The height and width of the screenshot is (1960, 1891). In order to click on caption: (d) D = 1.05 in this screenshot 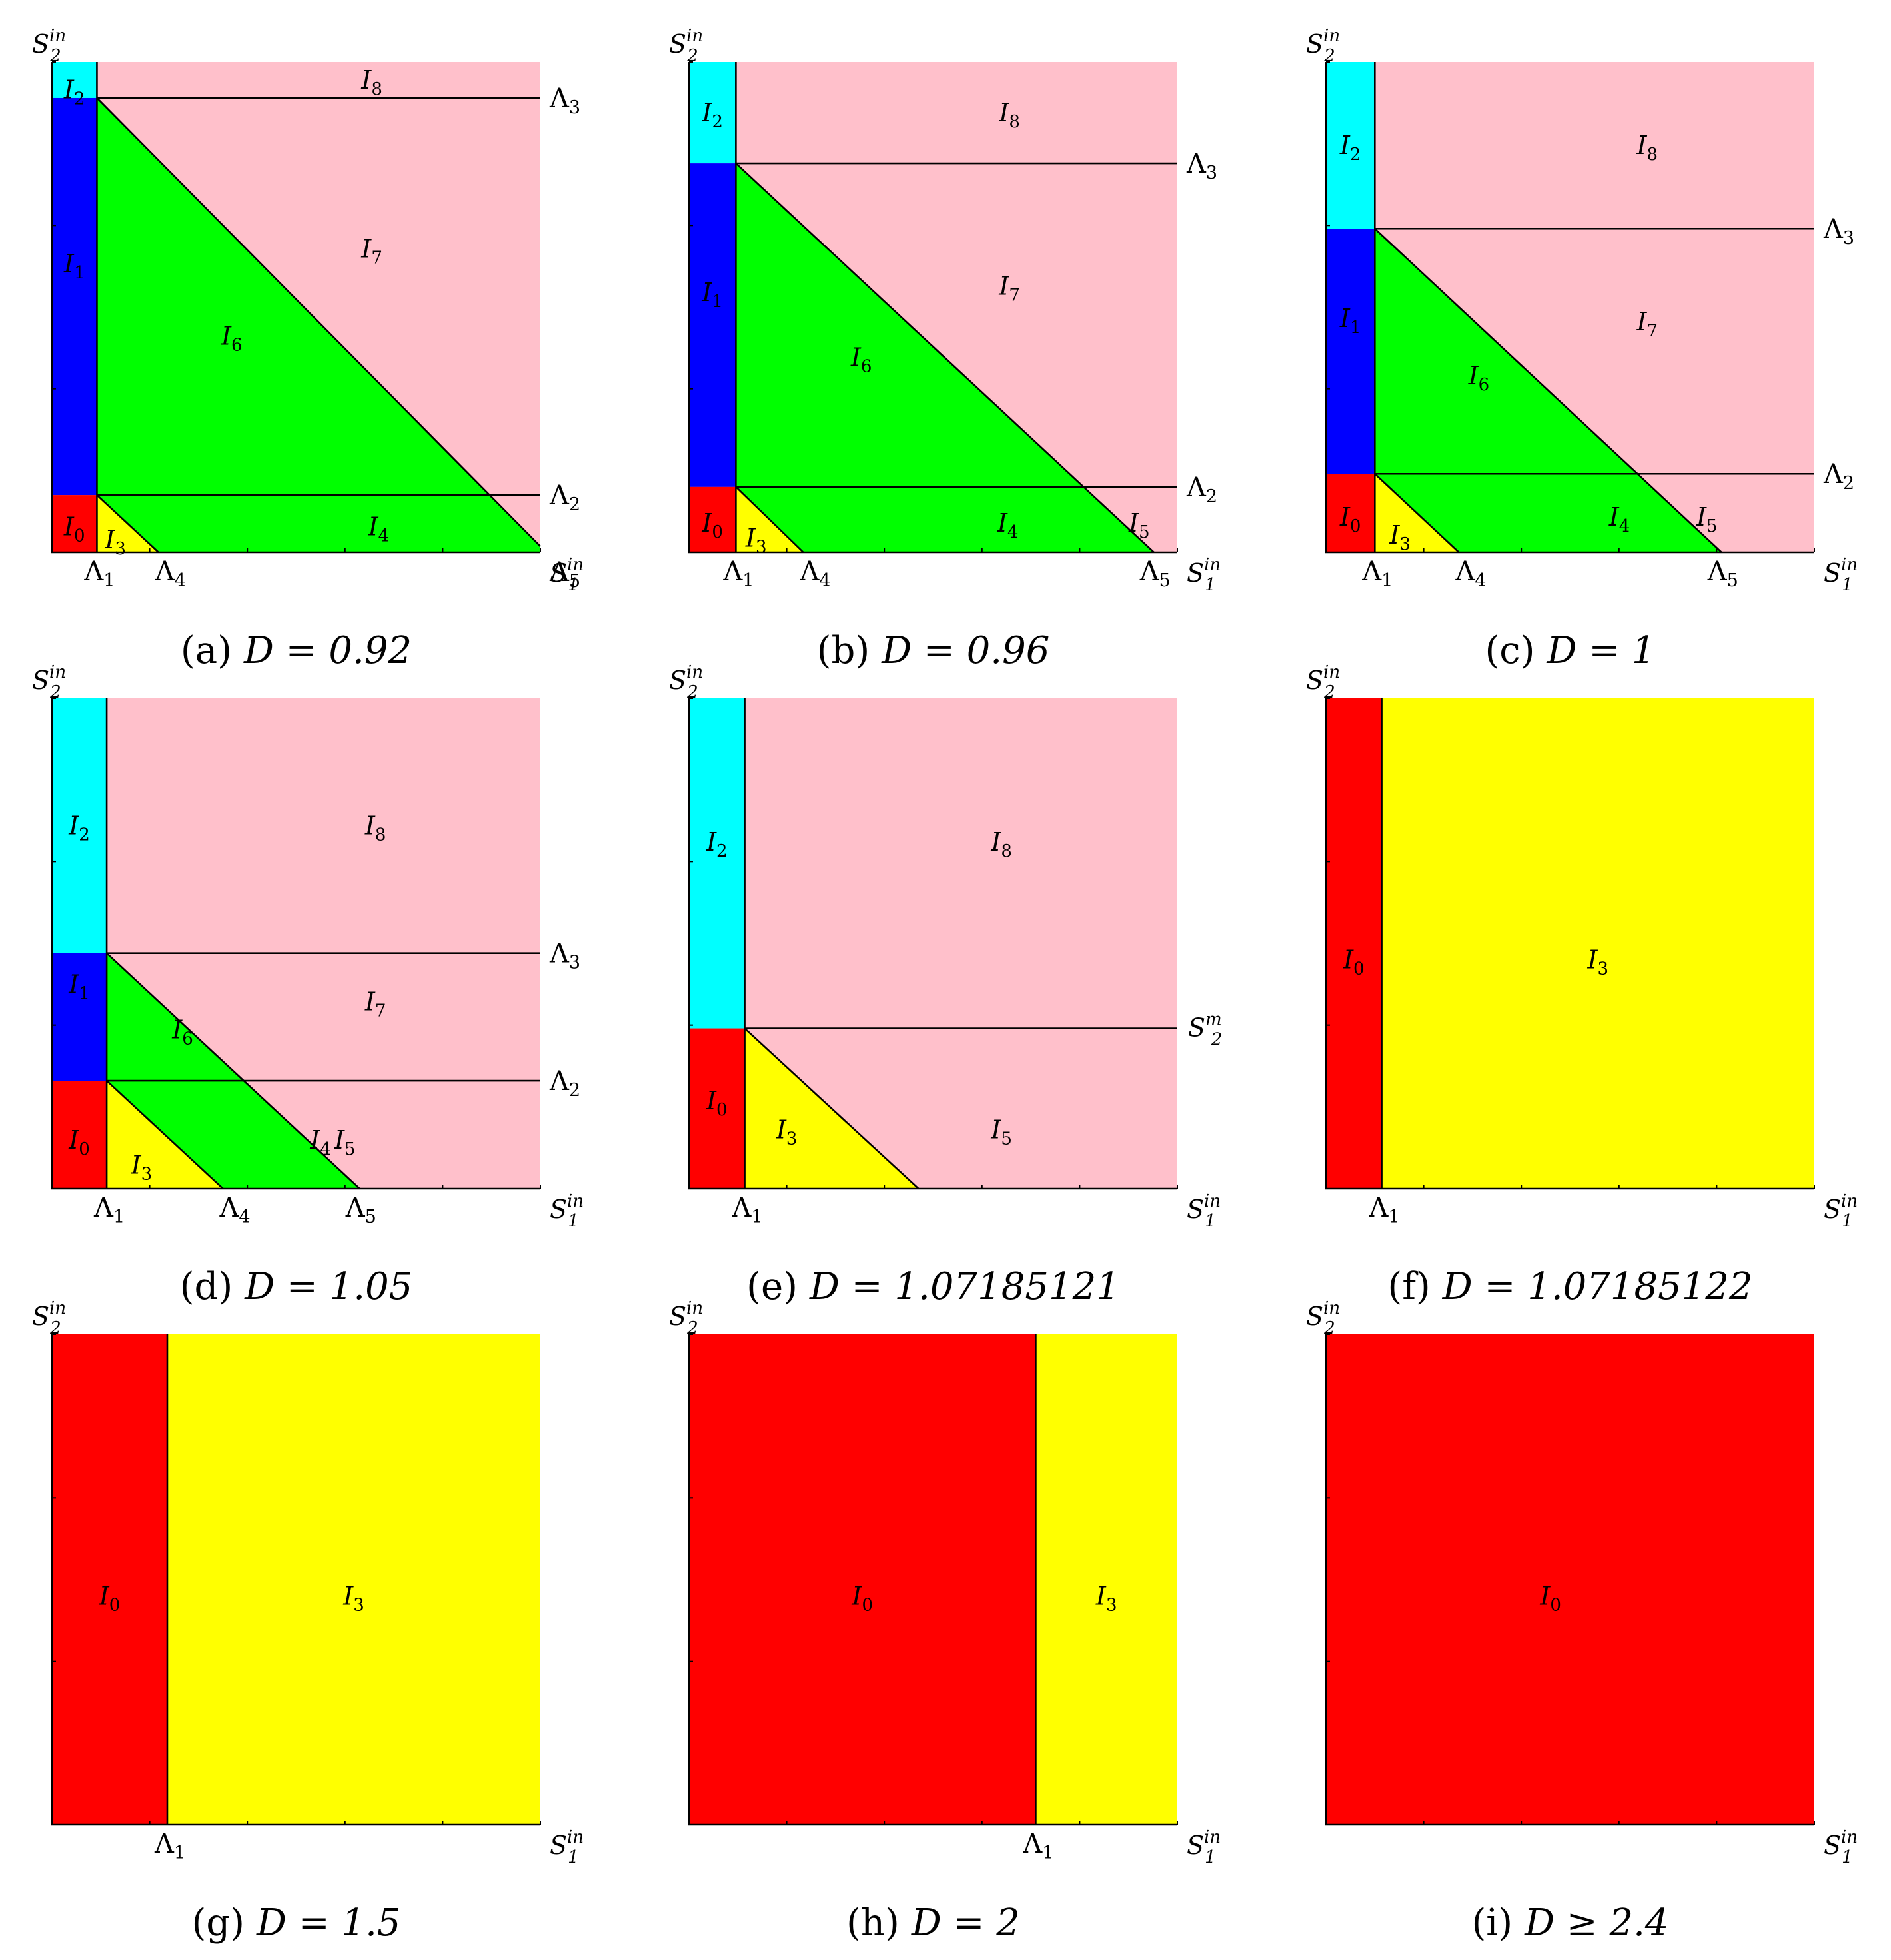, I will do `click(297, 1286)`.